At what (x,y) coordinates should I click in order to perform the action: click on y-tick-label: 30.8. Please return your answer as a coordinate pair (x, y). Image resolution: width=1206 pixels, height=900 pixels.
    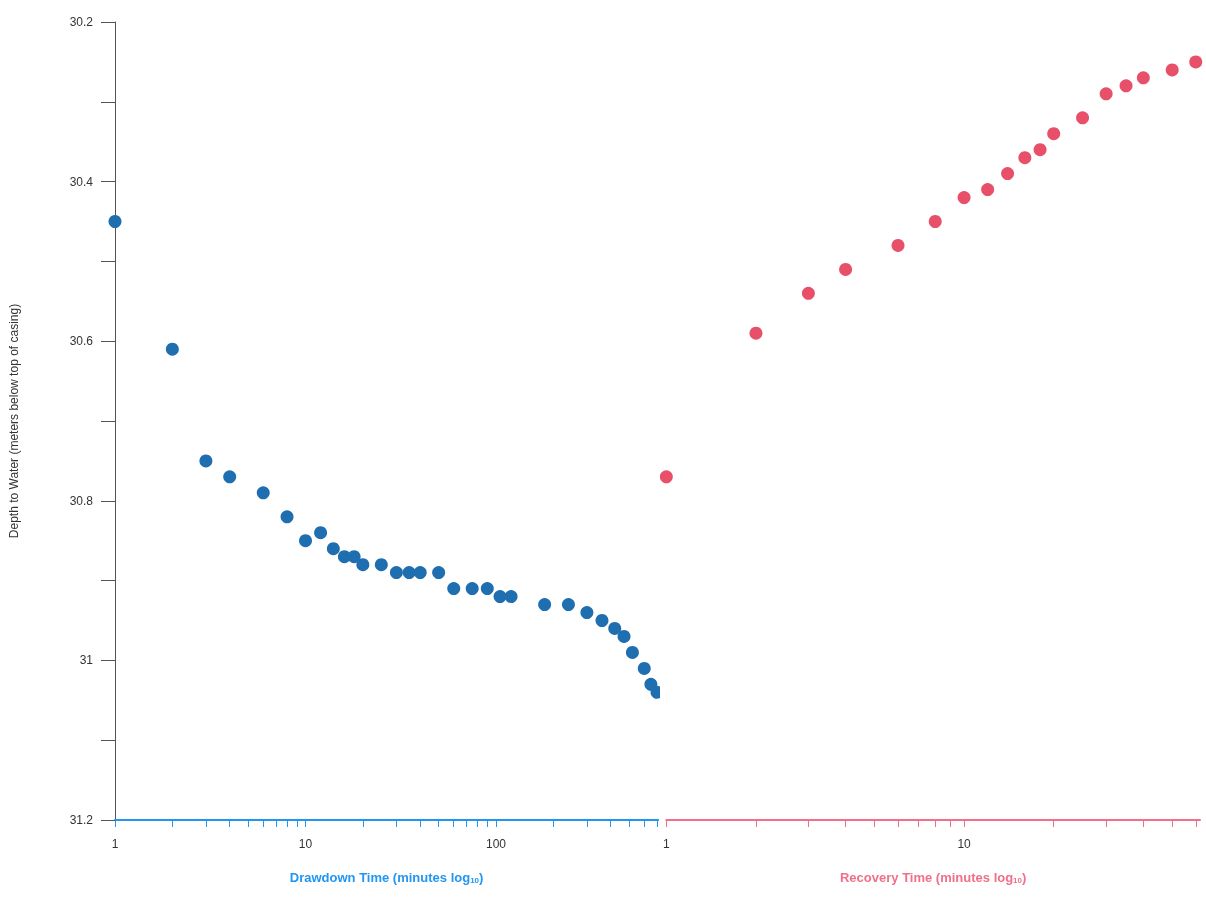
    Looking at the image, I should click on (81, 500).